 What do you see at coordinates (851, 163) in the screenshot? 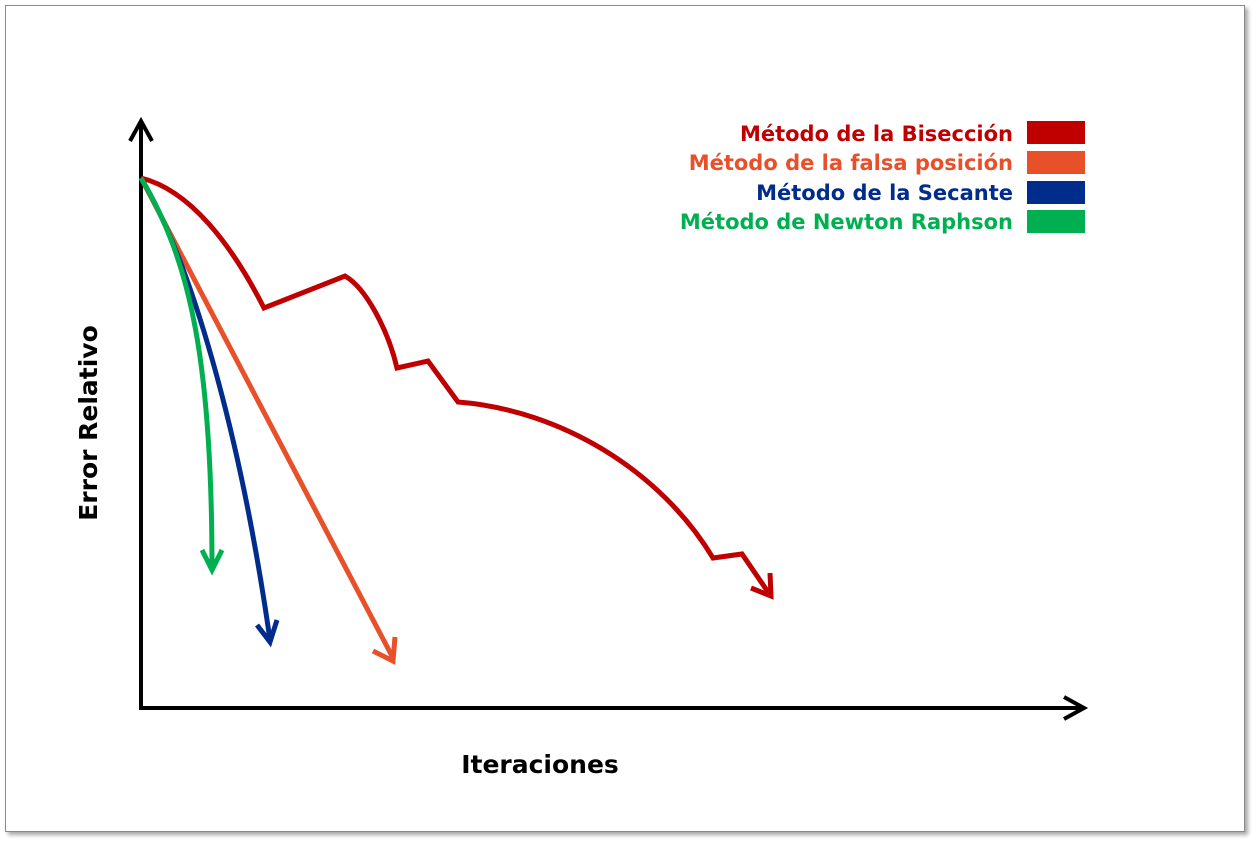
I see `legend-label-false-position: Método de la falsa posición` at bounding box center [851, 163].